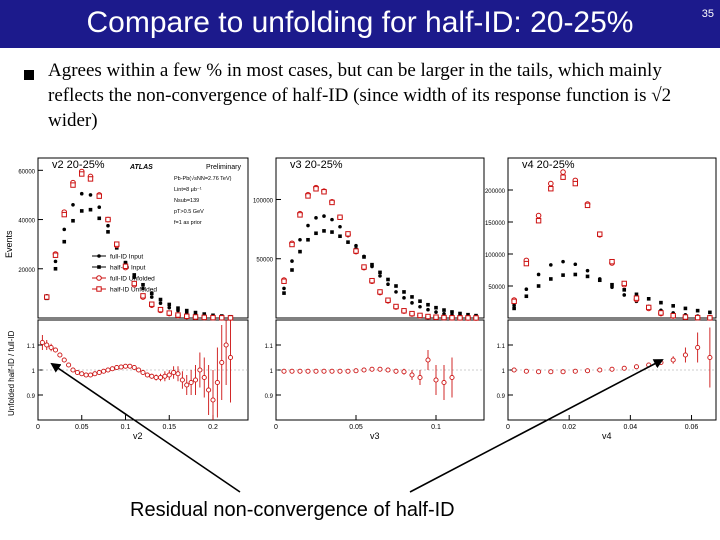 This screenshot has height=540, width=720. What do you see at coordinates (224, 167) in the screenshot?
I see `atlas-sub-label: Preliminary` at bounding box center [224, 167].